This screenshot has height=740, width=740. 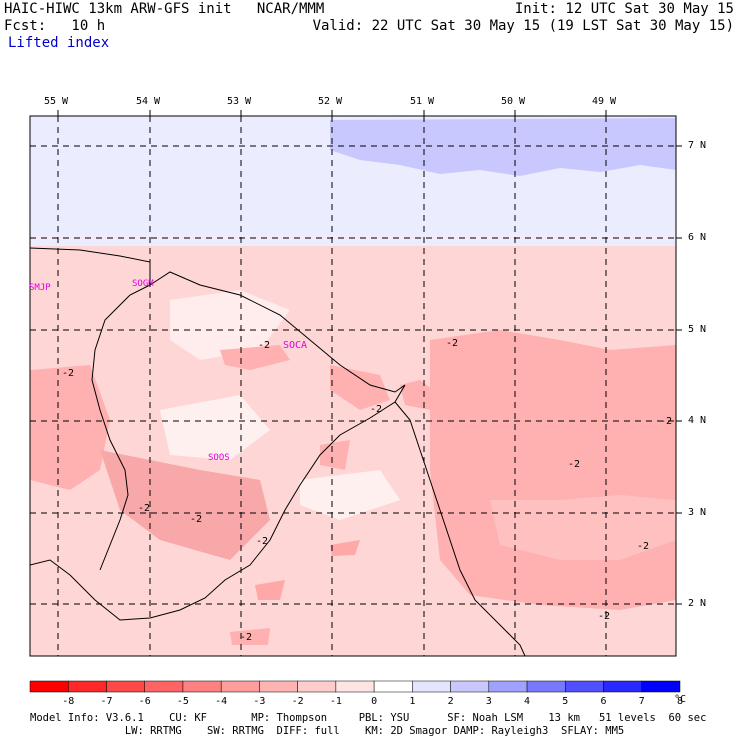 What do you see at coordinates (503, 147) in the screenshot?
I see `stable-region-strong` at bounding box center [503, 147].